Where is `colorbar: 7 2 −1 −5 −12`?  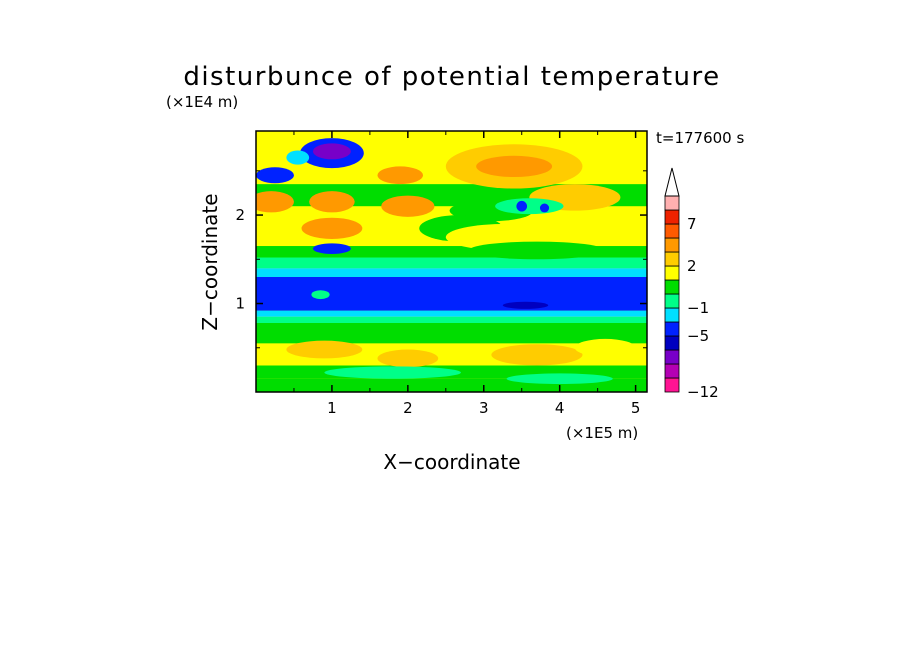
colorbar: 7 2 −1 −5 −12 is located at coordinates (691, 284).